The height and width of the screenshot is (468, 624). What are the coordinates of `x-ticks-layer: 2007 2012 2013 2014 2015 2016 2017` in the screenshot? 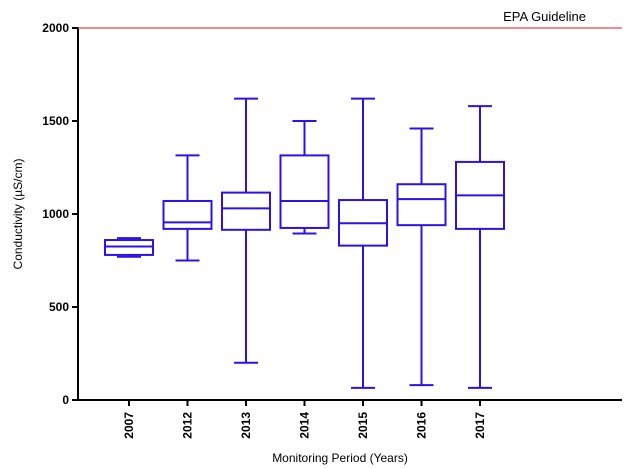 It's located at (304, 419).